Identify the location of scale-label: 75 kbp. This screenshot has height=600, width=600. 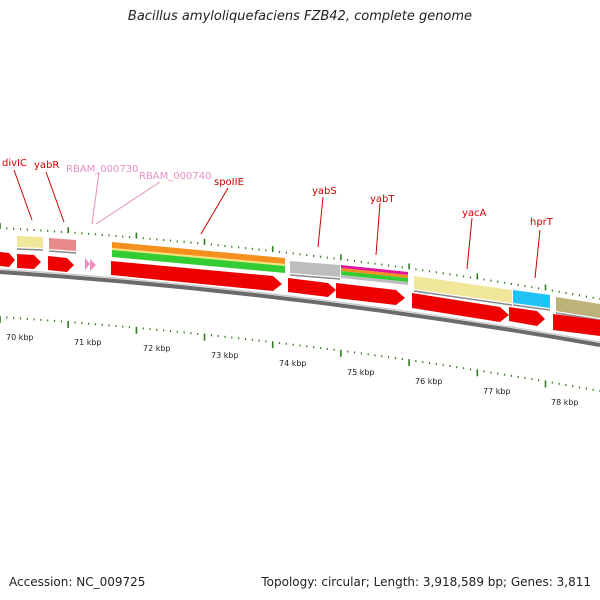
(361, 372).